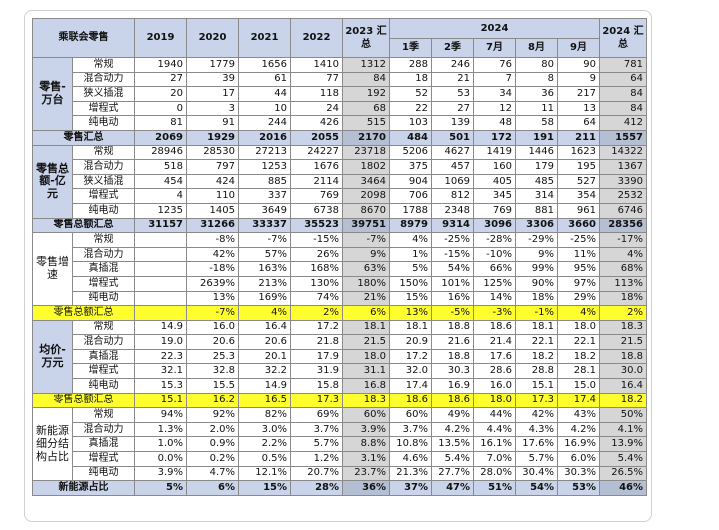  I want to click on table-cell: 82%, so click(264, 415).